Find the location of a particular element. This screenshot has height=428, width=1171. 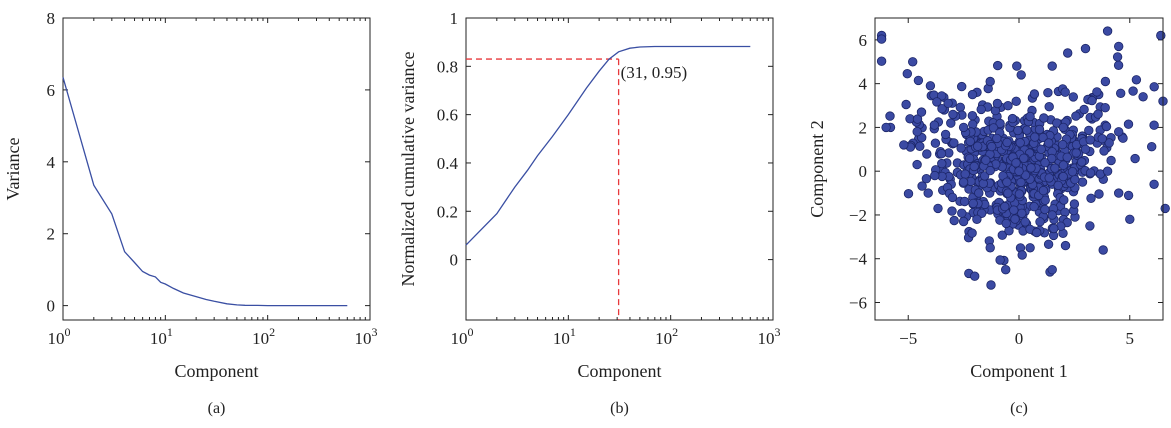

x-tick-label: 10⁰ is located at coordinates (462, 336).